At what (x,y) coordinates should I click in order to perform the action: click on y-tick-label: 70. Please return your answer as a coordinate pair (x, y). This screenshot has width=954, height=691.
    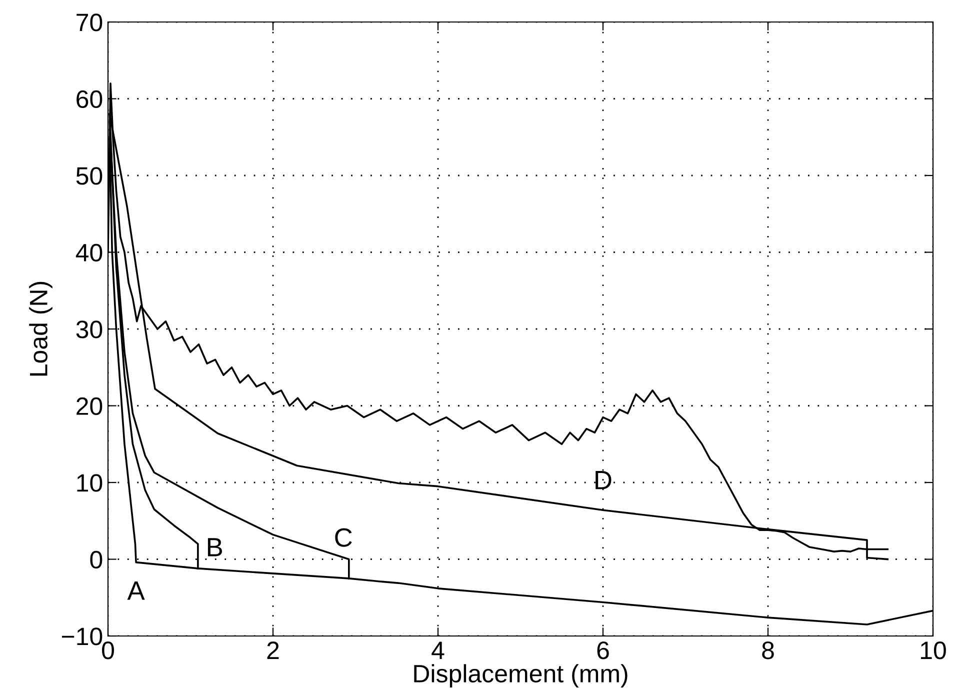
    Looking at the image, I should click on (89, 23).